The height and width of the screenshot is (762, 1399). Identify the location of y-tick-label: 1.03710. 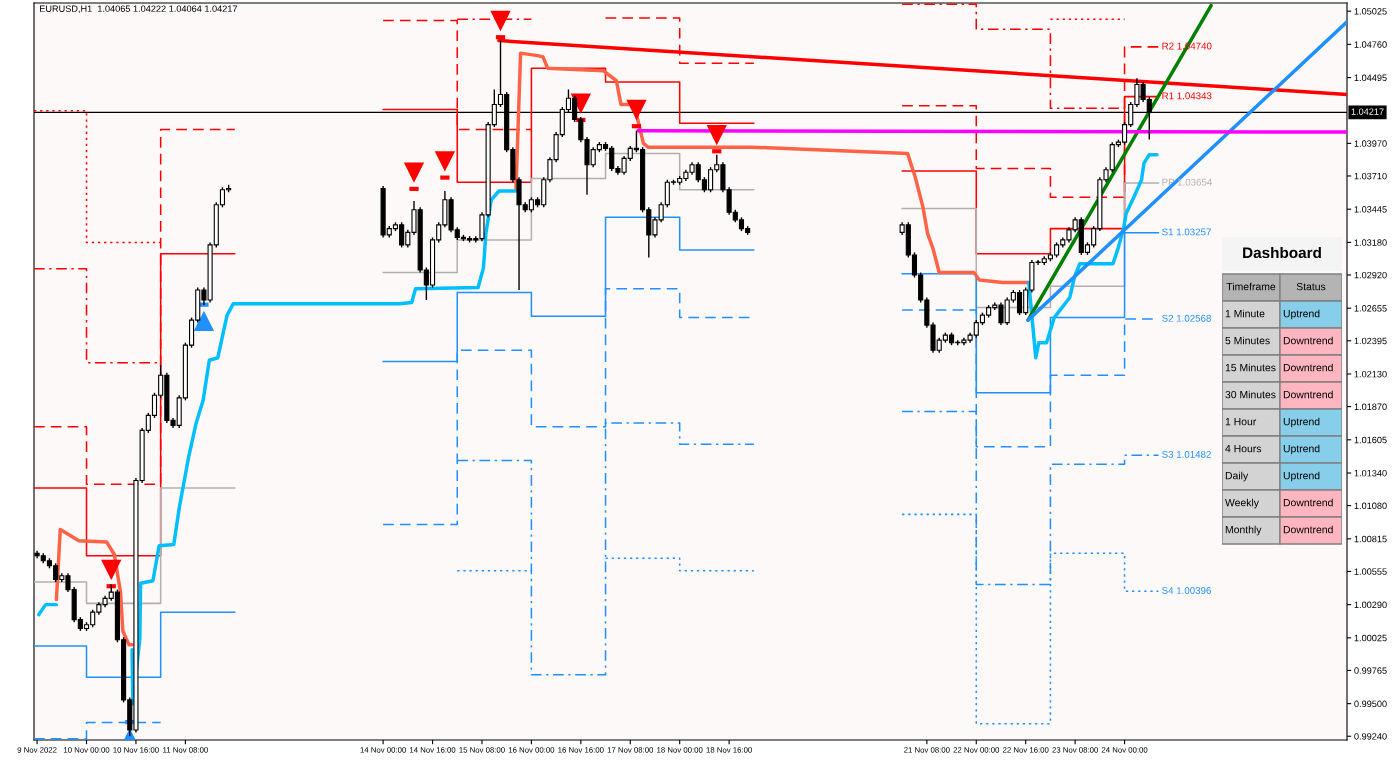
(1370, 176).